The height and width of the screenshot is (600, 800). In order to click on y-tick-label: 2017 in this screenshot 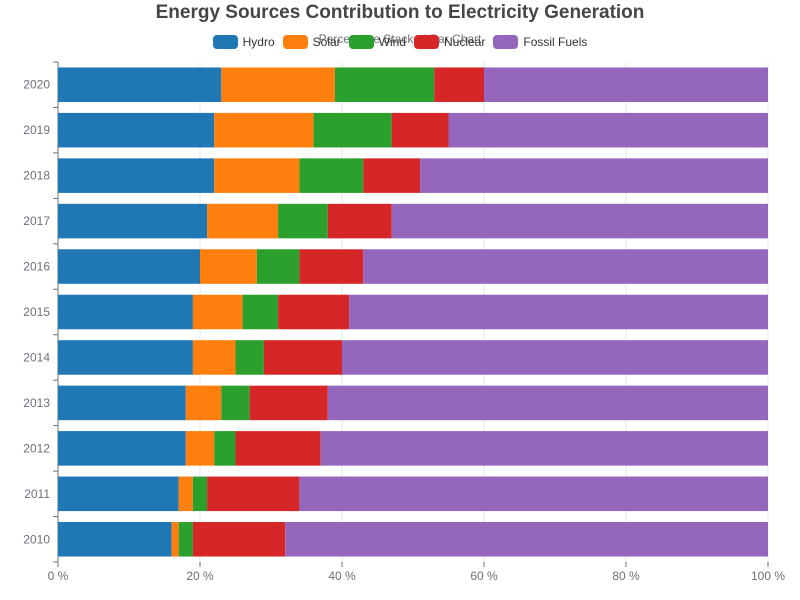, I will do `click(36, 221)`.